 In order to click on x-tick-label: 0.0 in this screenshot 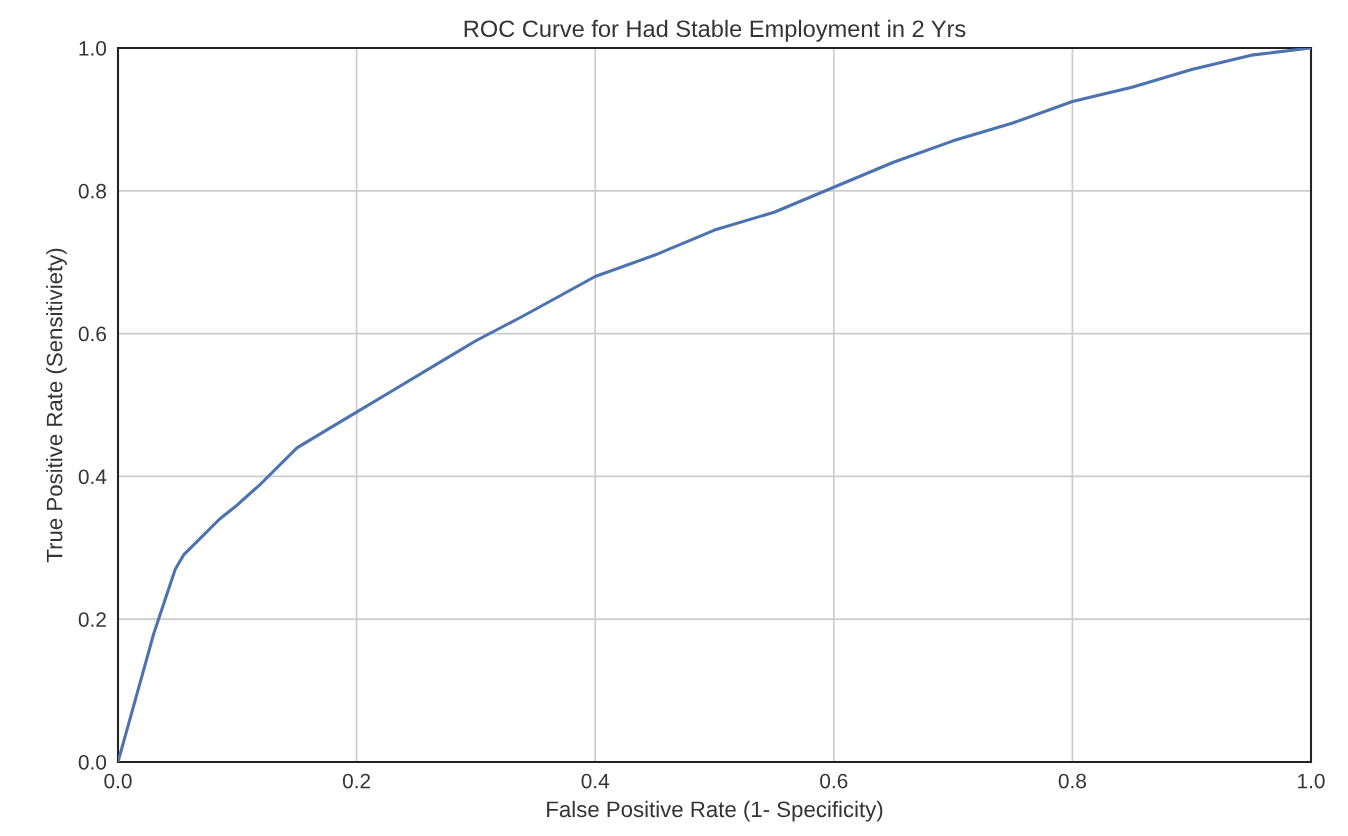, I will do `click(118, 781)`.